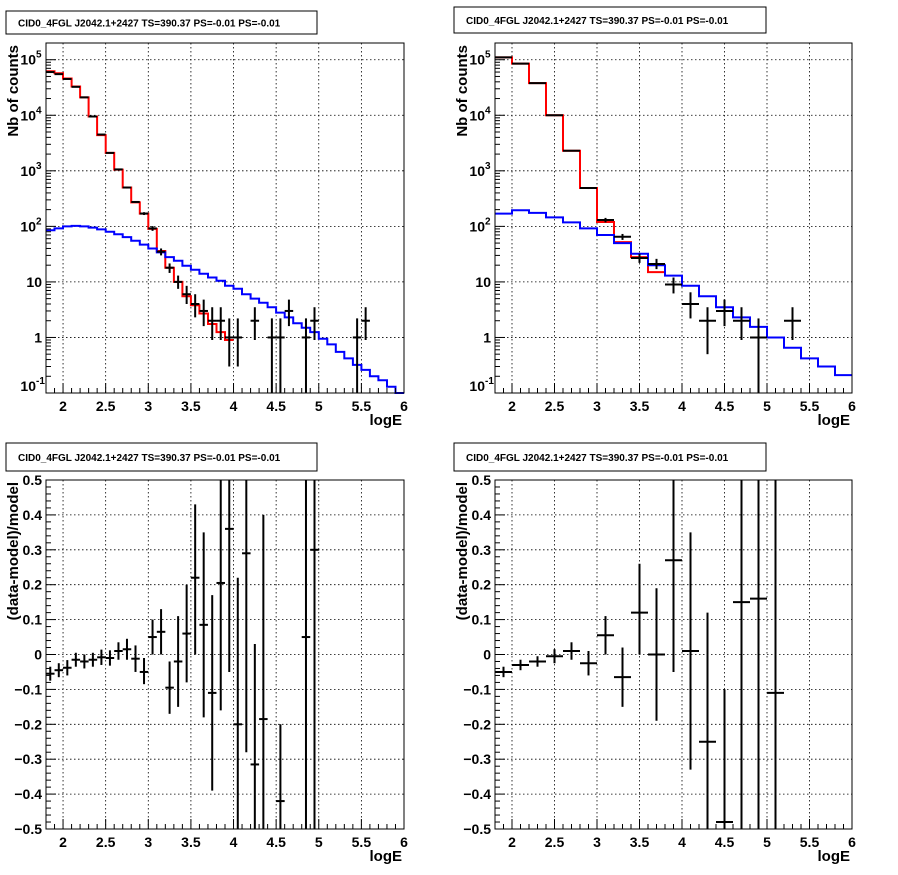  Describe the element at coordinates (33, 585) in the screenshot. I see `y-tick-label: 0.2` at that location.